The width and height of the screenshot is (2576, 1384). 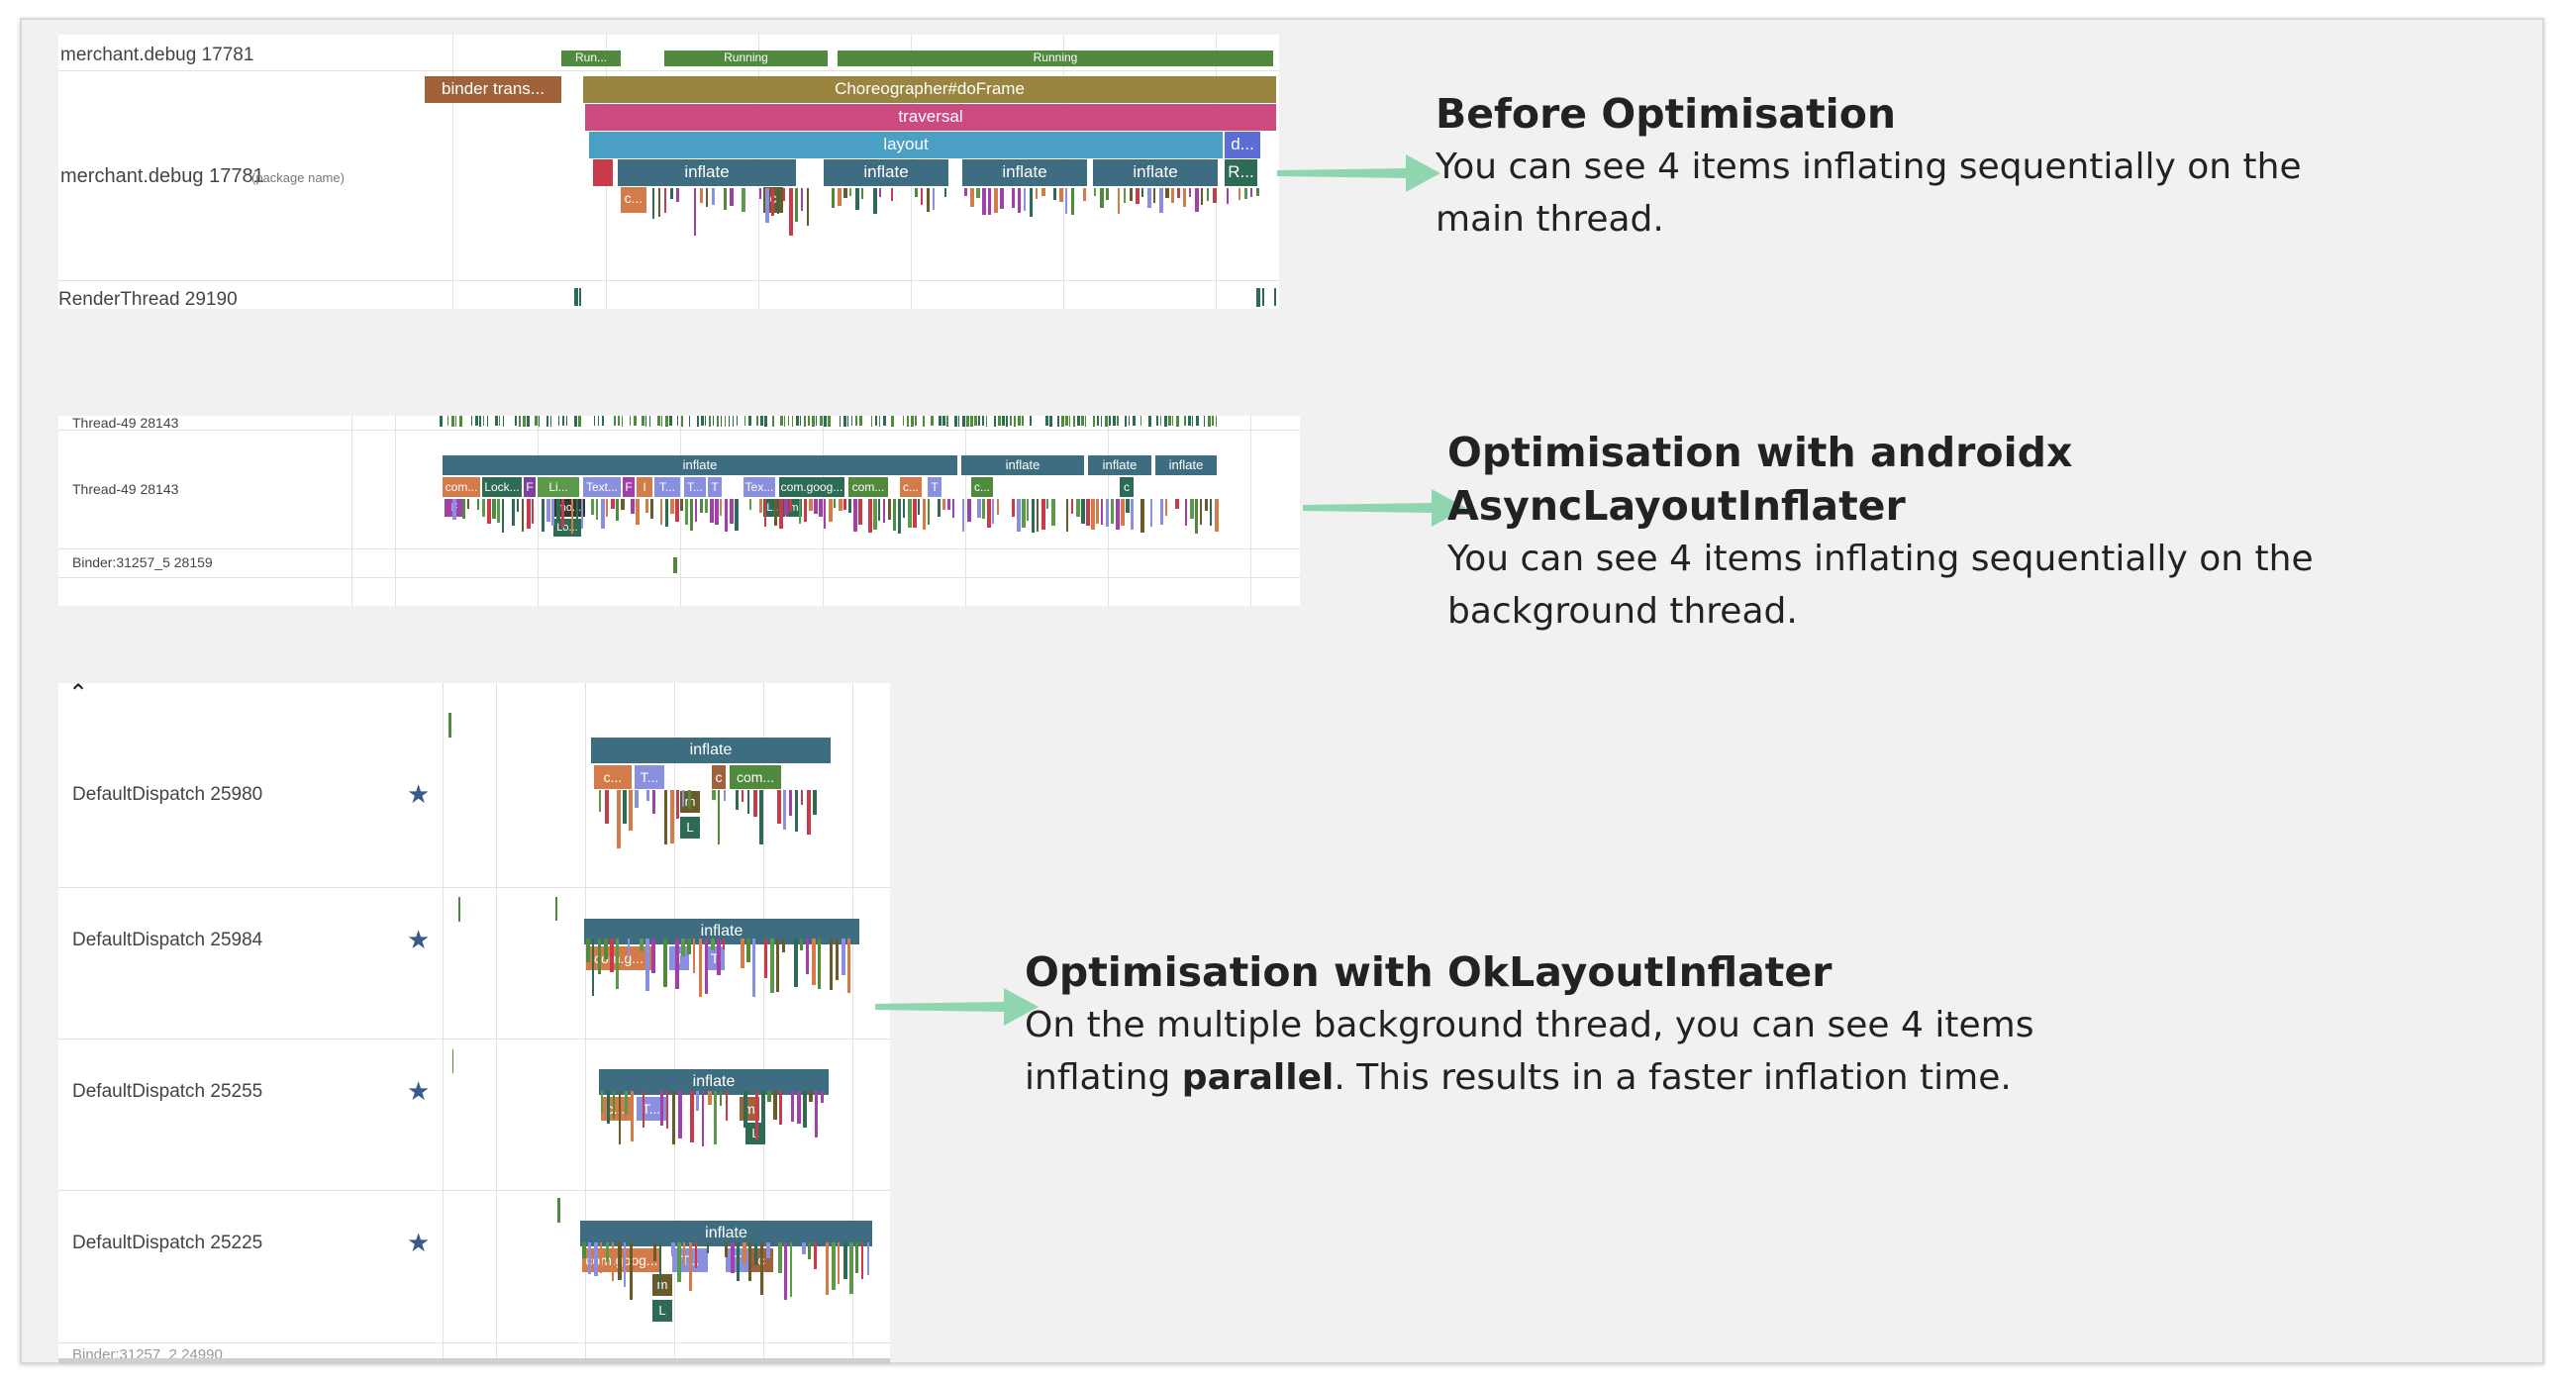 I want to click on horizontal-scrollbar, so click(x=474, y=1361).